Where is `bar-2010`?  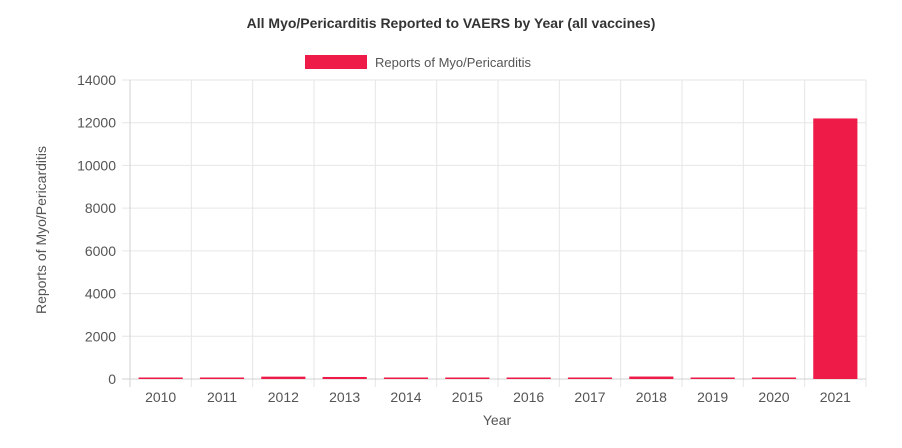
bar-2010 is located at coordinates (160, 378).